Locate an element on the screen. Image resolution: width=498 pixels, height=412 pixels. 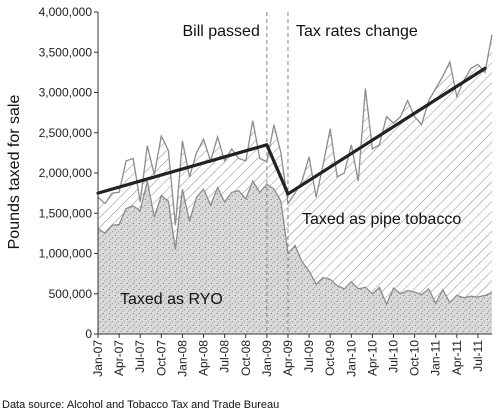
x-tick-label: Apr-09 is located at coordinates (288, 358).